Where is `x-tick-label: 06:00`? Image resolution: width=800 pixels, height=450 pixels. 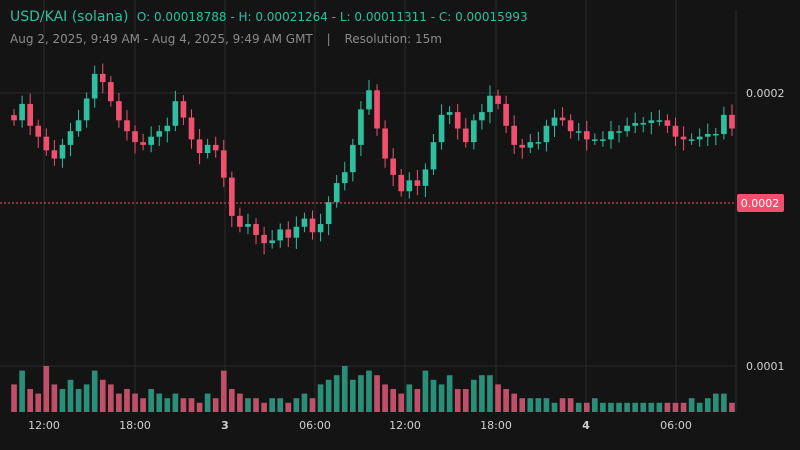 x-tick-label: 06:00 is located at coordinates (315, 425).